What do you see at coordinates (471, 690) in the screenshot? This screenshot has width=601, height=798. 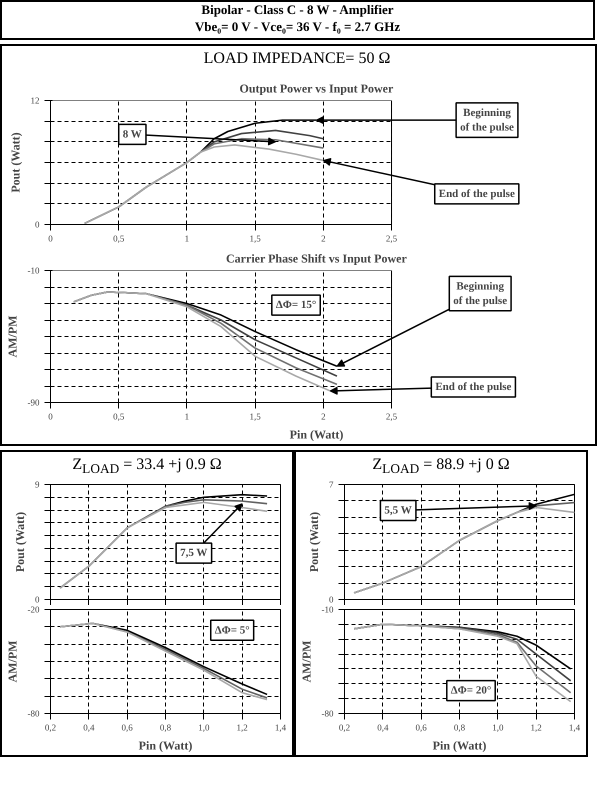 I see `annotation: ΔΦ= 20°` at bounding box center [471, 690].